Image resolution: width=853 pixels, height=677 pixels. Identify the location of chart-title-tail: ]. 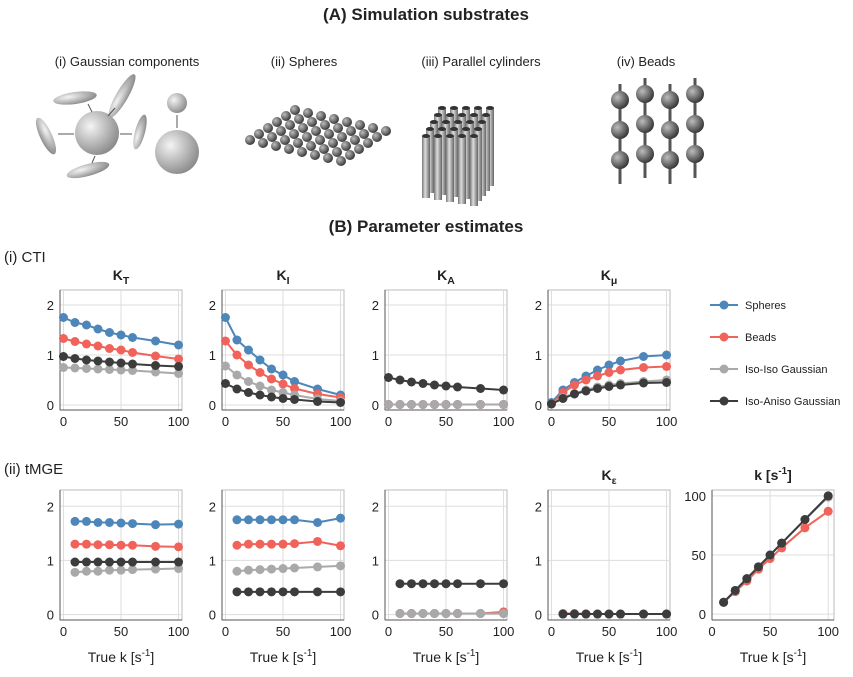
(789, 475).